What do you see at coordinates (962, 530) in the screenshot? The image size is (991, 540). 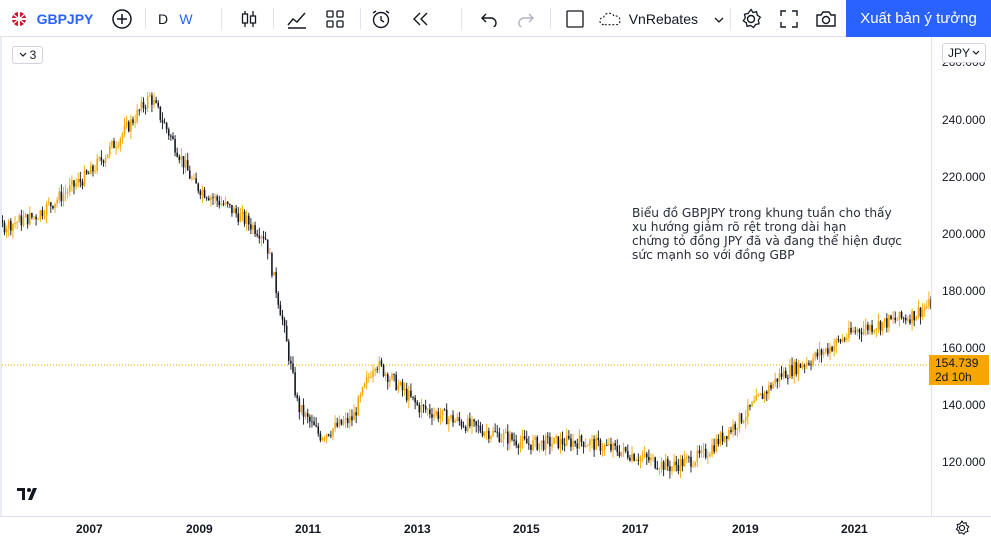 I see `axis-settings-gear-icon` at bounding box center [962, 530].